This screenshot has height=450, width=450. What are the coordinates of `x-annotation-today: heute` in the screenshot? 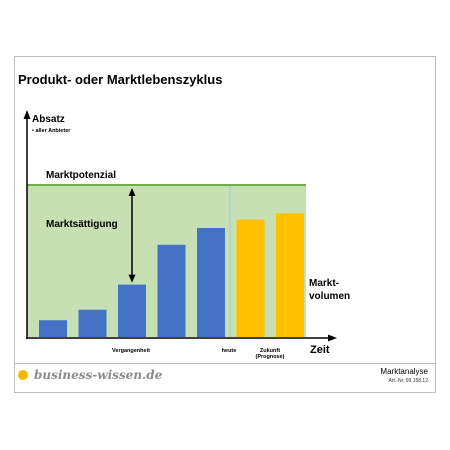 It's located at (229, 351).